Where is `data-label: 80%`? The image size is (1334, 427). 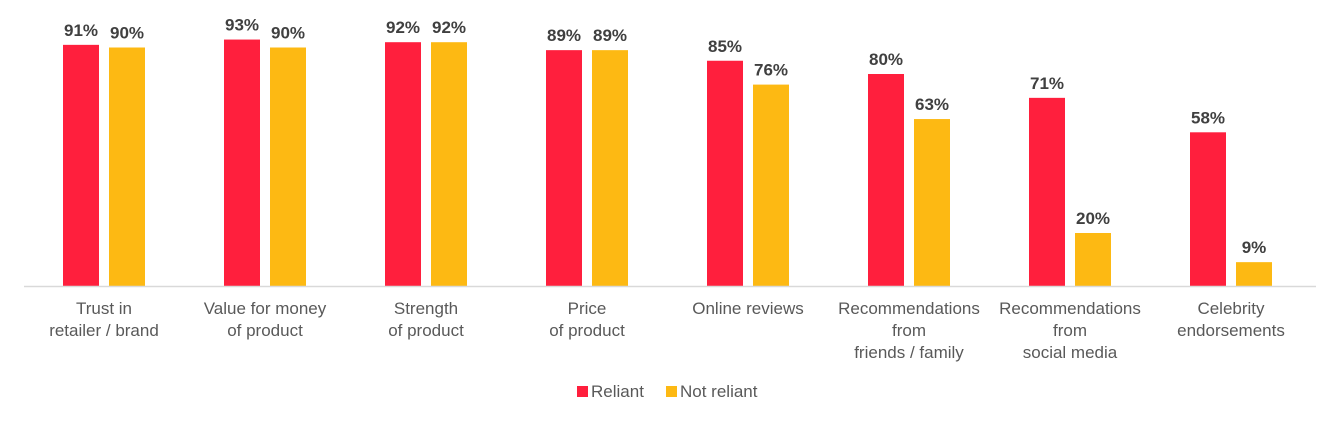
data-label: 80% is located at coordinates (886, 59).